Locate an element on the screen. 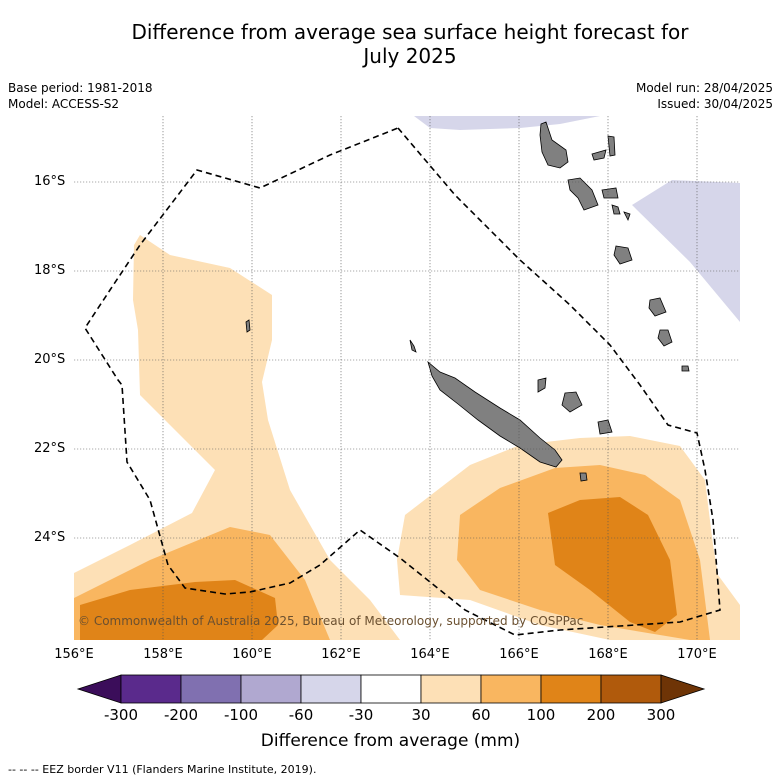  new-caledonia-north-islet is located at coordinates (413, 346).